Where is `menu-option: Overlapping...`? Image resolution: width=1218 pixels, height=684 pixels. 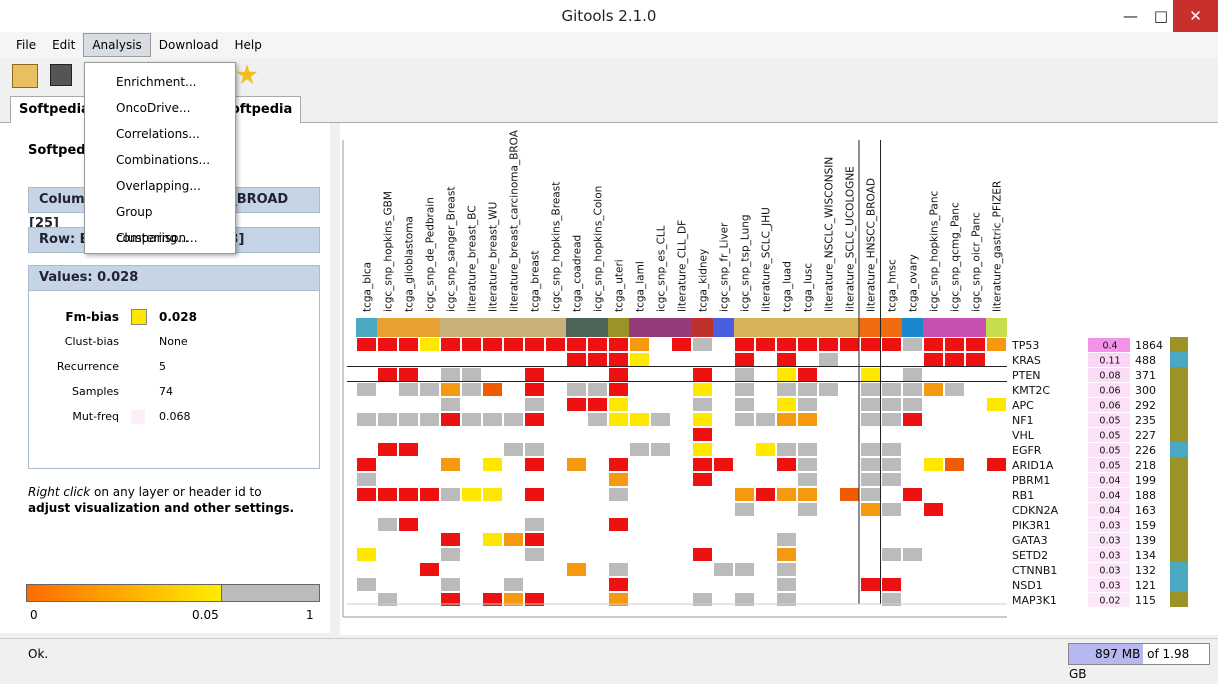 menu-option: Overlapping... is located at coordinates (158, 186).